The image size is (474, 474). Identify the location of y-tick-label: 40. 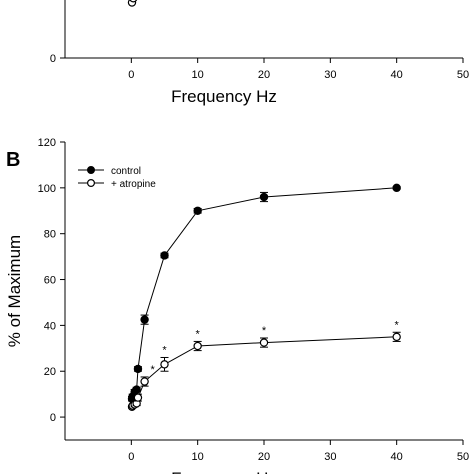
(50, 326).